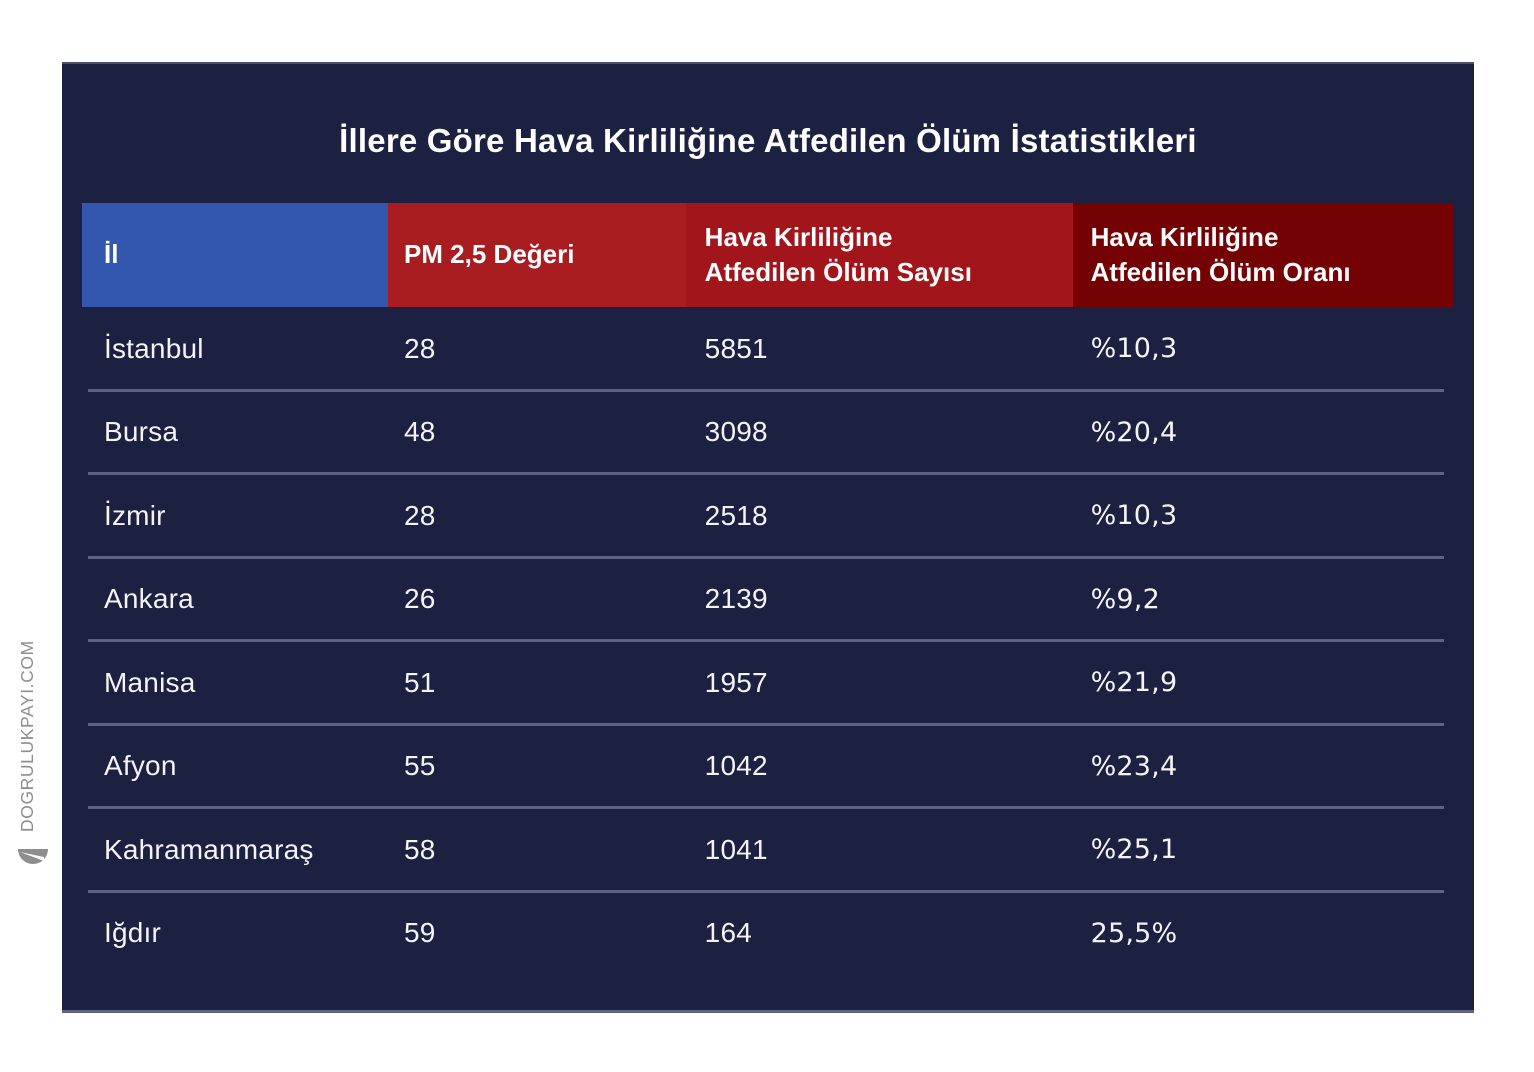  I want to click on cell-death-count: 5851, so click(736, 348).